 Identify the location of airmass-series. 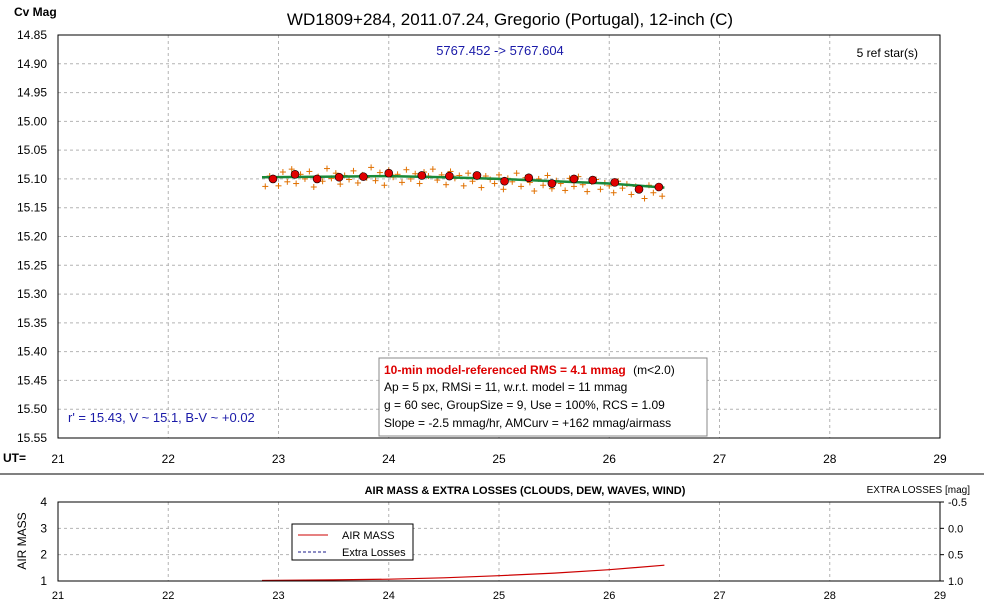
(463, 573).